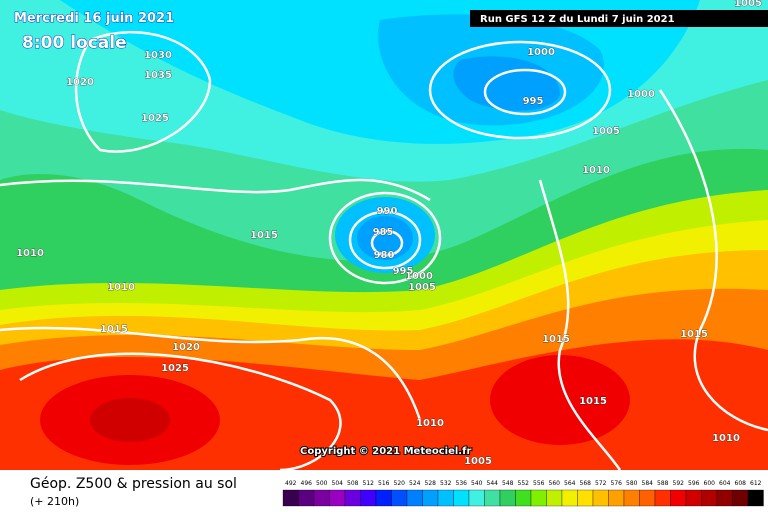 This screenshot has width=768, height=512. I want to click on scale-label: 584, so click(648, 483).